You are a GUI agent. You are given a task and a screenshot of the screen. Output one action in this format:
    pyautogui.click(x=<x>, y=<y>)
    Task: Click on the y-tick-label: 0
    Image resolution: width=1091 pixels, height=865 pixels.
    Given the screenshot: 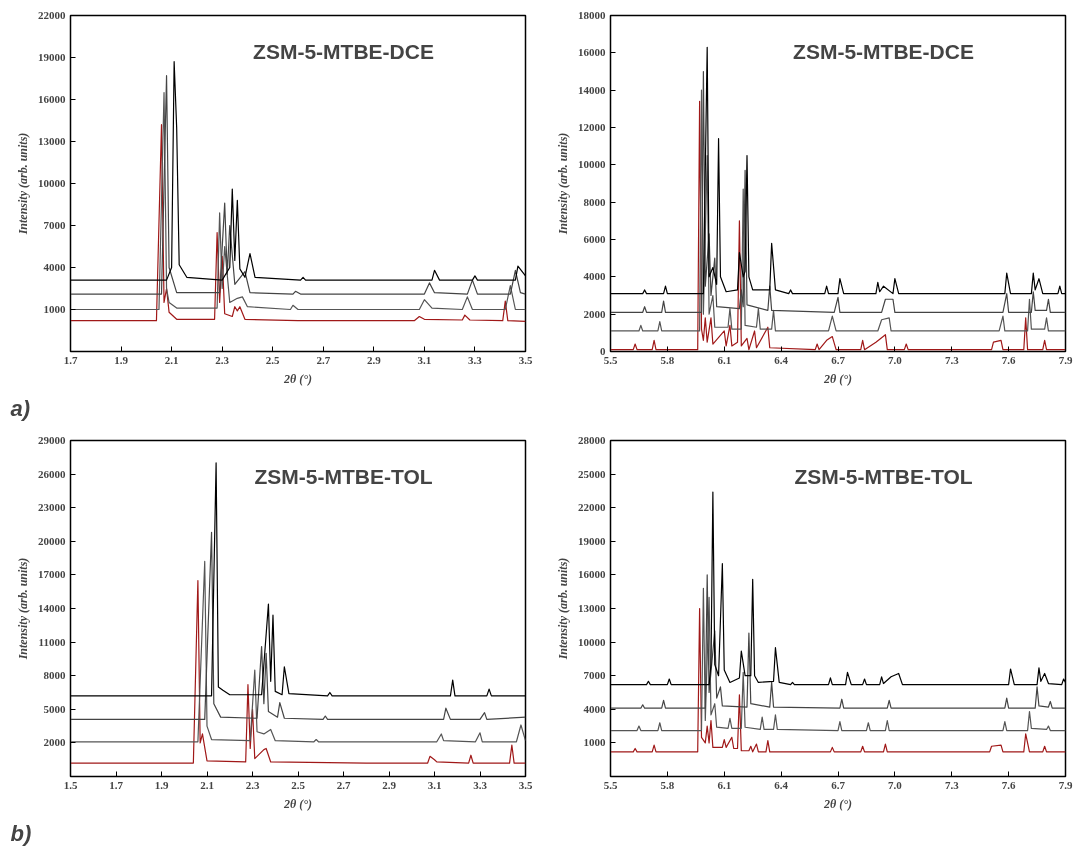 What is the action you would take?
    pyautogui.click(x=603, y=351)
    